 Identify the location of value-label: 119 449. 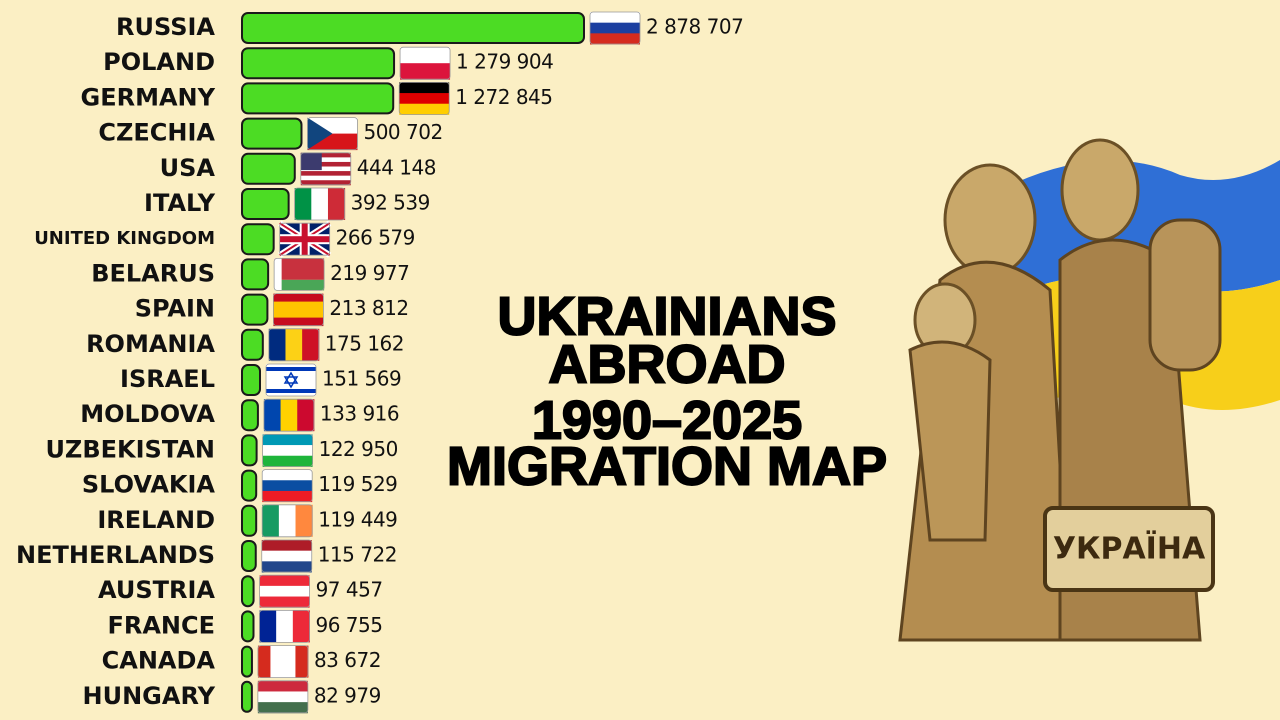
(357, 519).